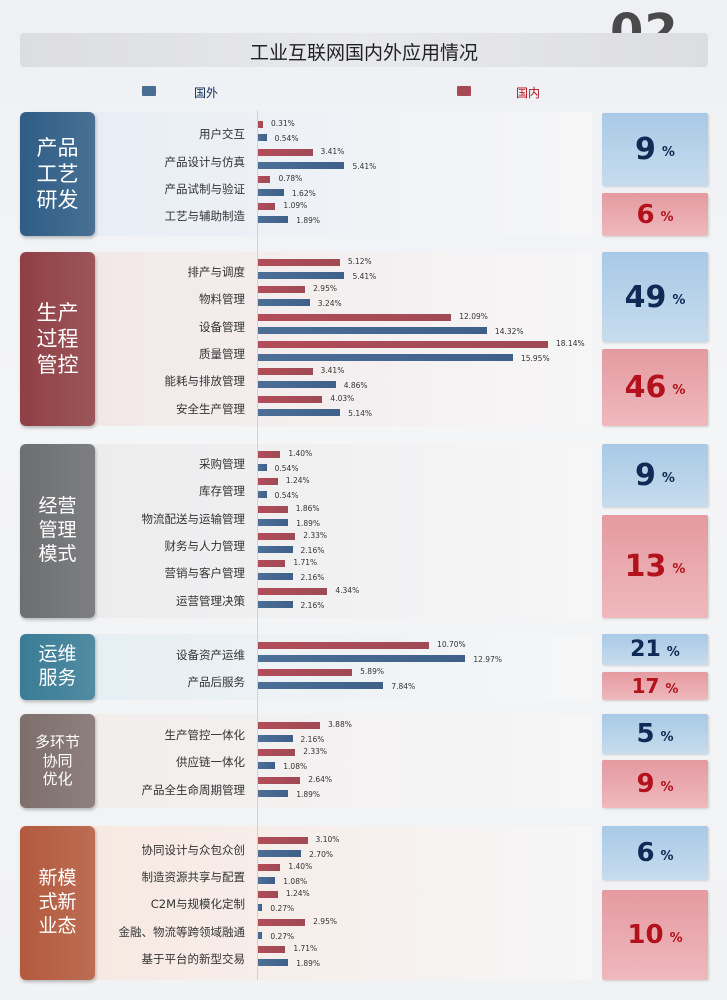  I want to click on legend-intl-swatch, so click(149, 91).